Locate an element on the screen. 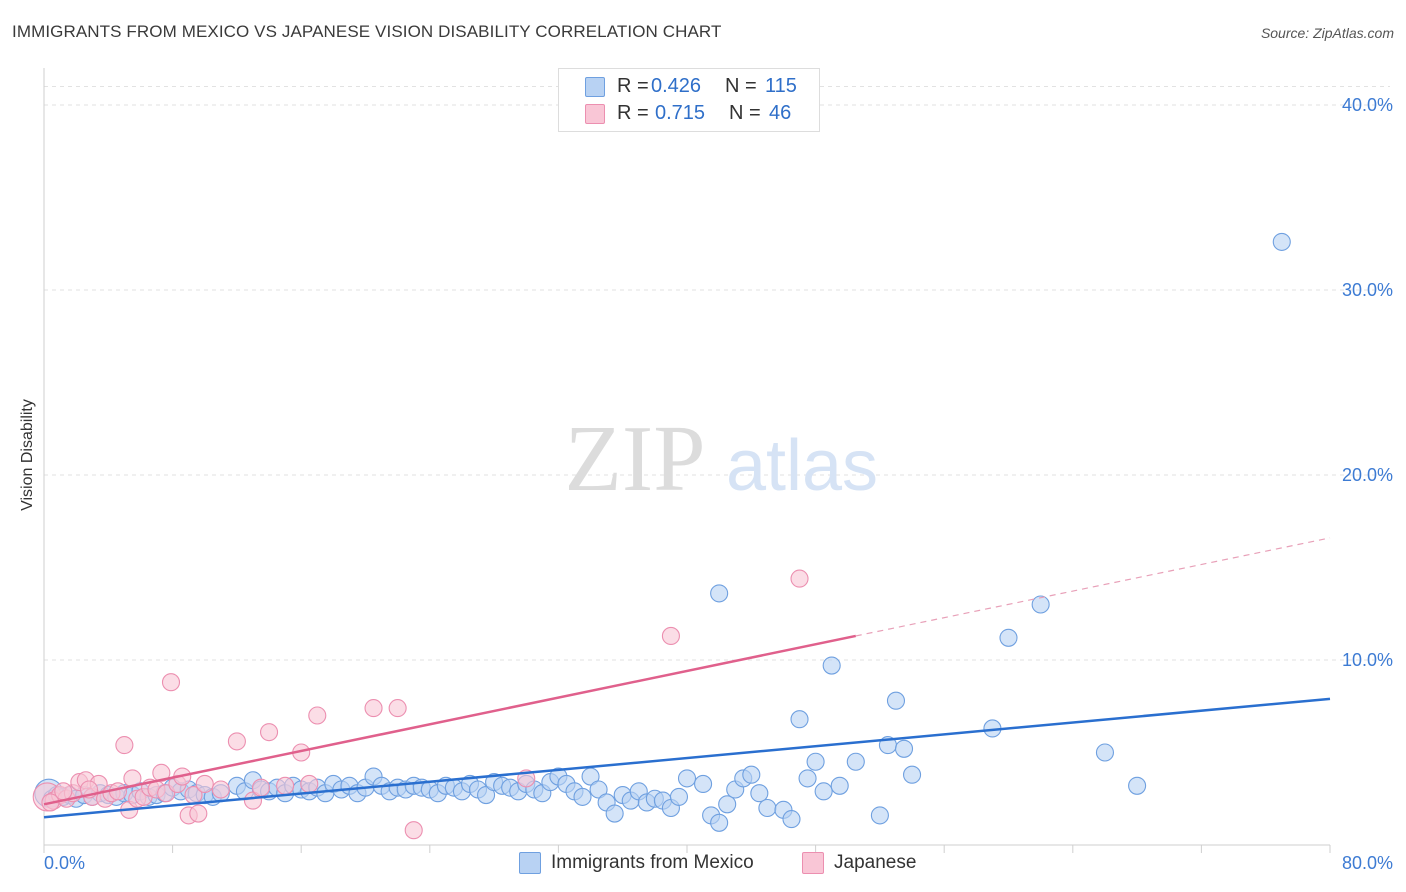  legend-n-value: 46 is located at coordinates (780, 113).